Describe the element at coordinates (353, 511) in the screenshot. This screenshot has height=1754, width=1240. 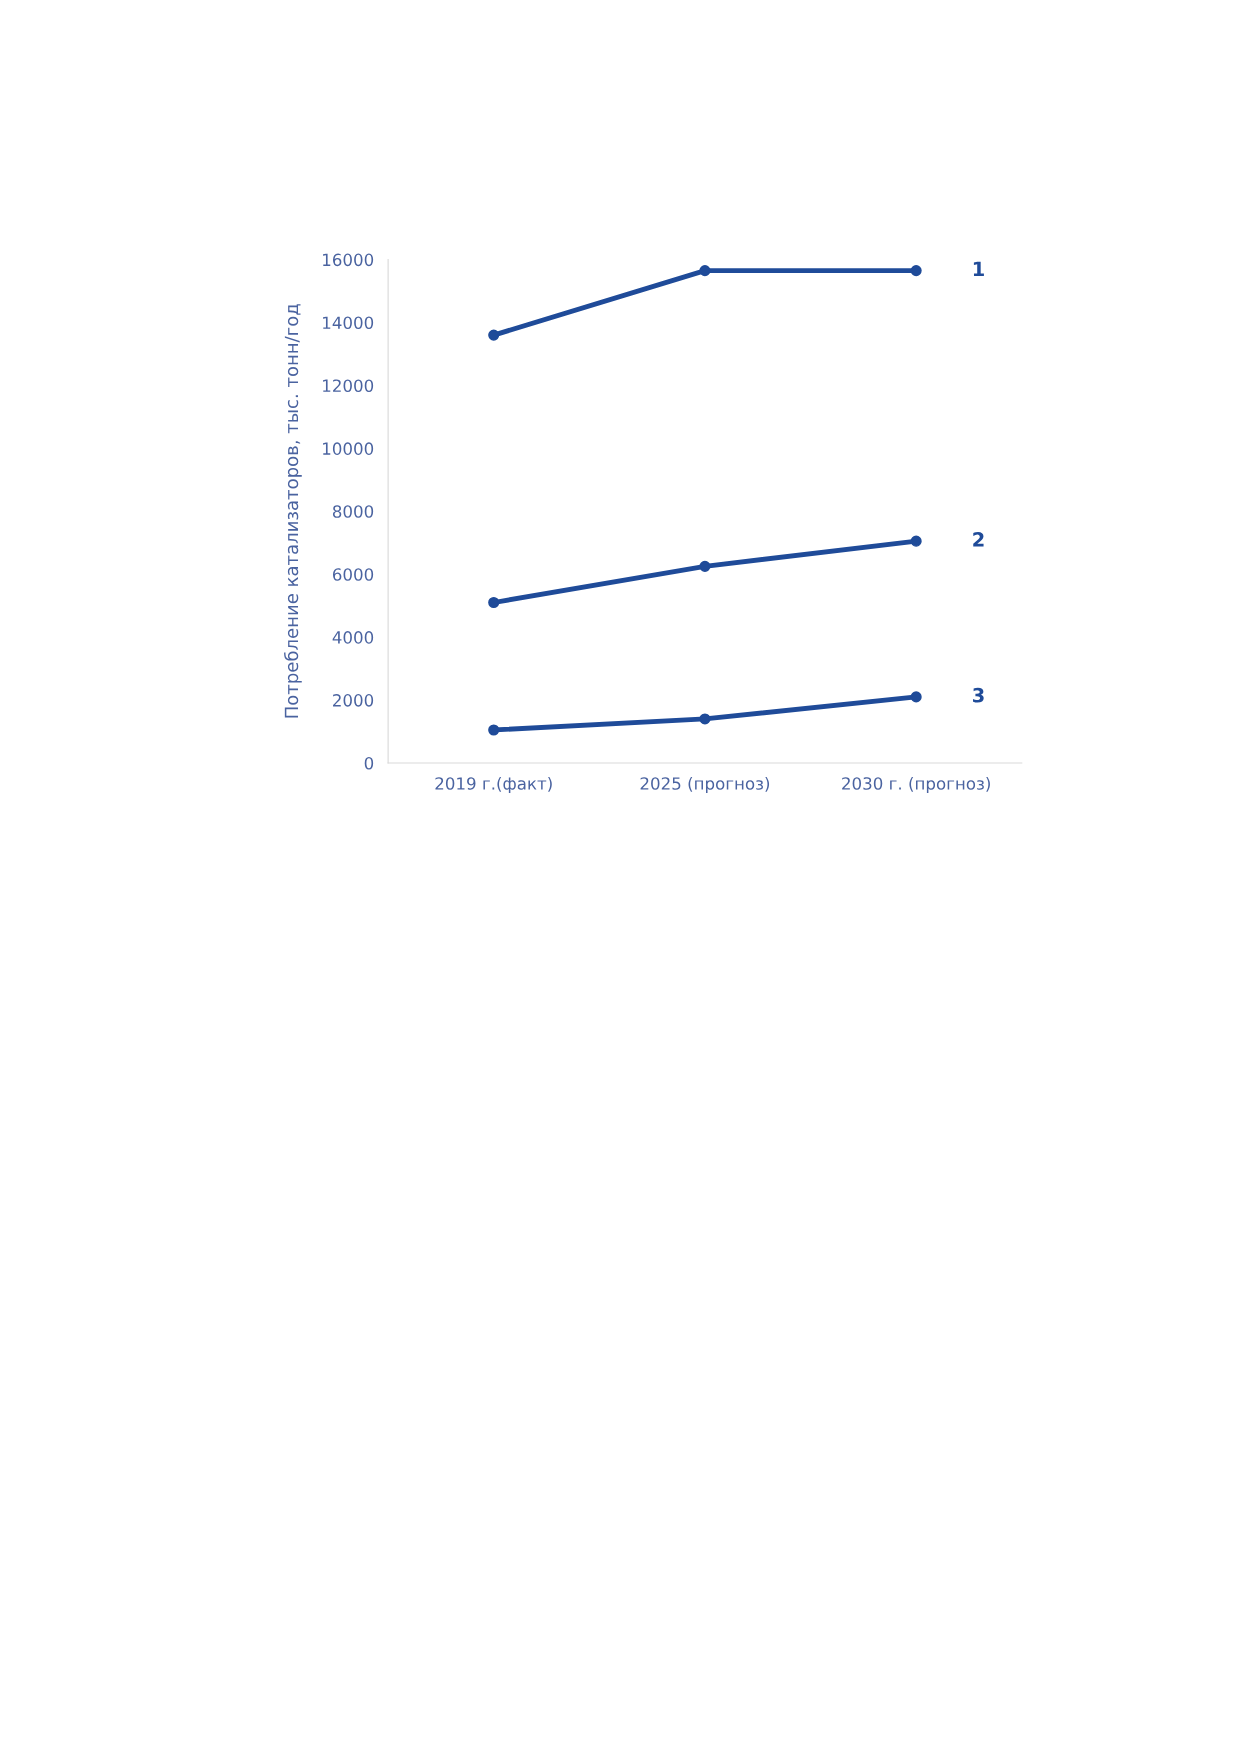
I see `y-tick-label: 8000` at that location.